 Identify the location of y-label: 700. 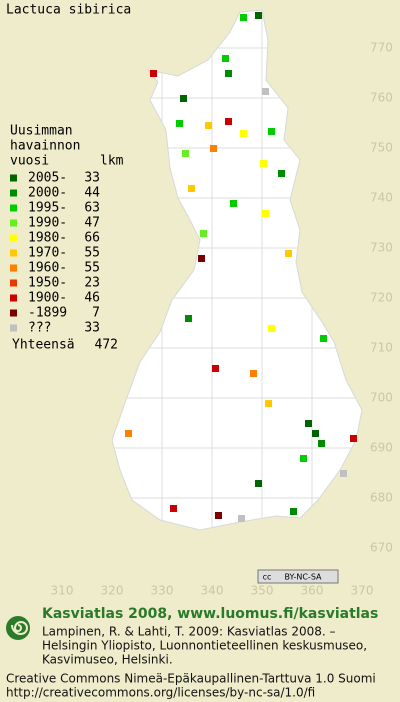
(381, 398).